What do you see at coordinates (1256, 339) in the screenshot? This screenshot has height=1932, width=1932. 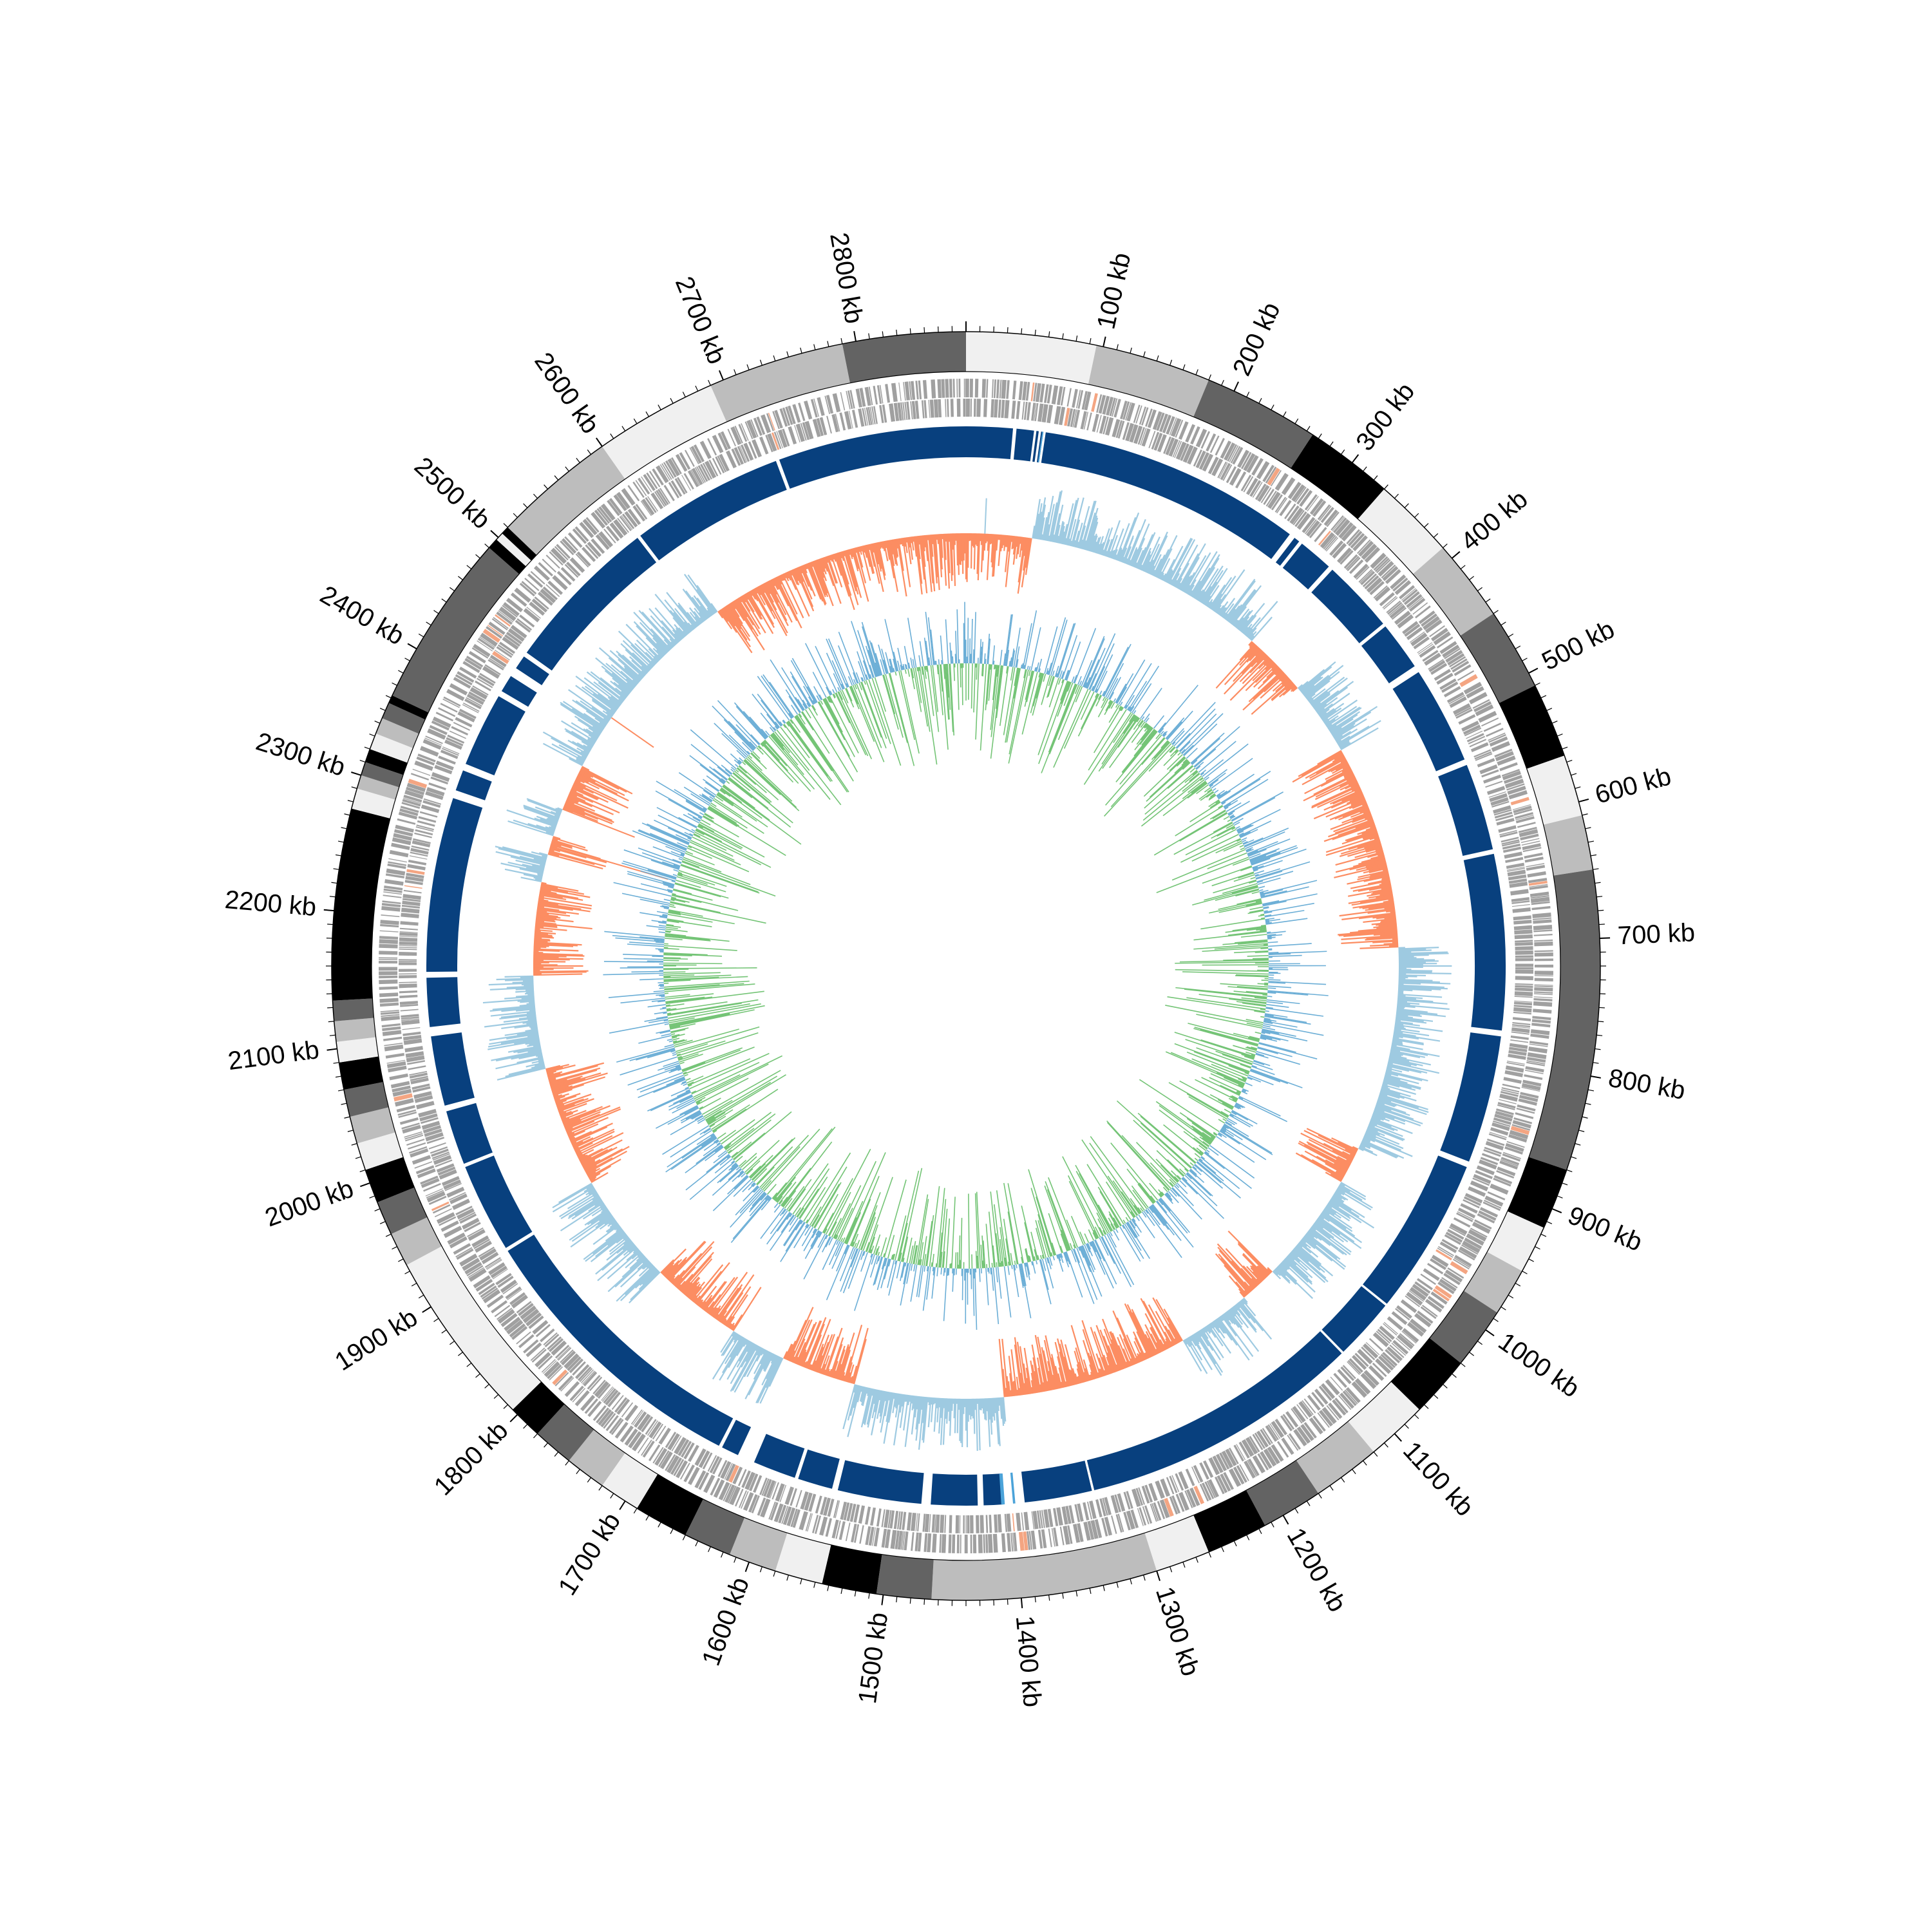 I see `tick-label: 200 kb` at bounding box center [1256, 339].